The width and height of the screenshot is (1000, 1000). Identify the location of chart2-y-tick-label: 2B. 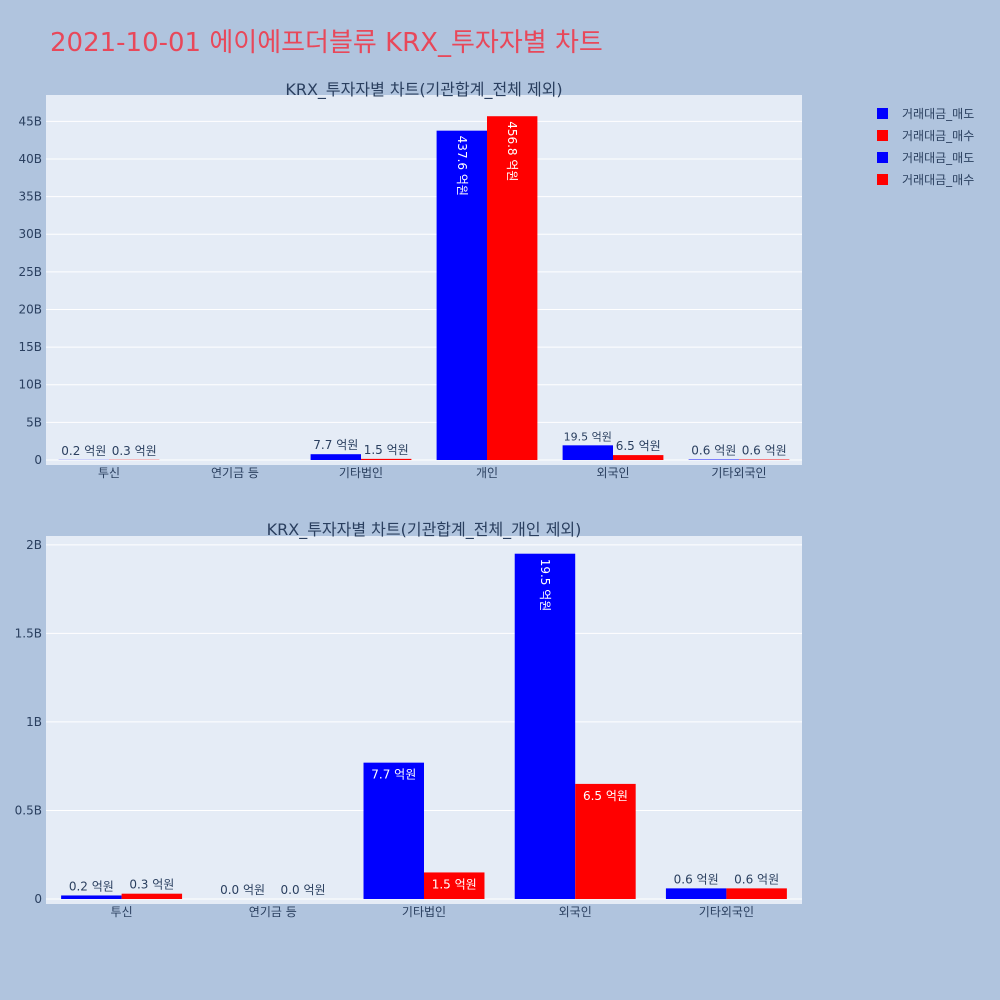
(34, 545).